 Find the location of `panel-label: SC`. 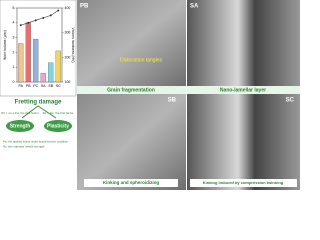

panel-label: SC is located at coordinates (290, 101).